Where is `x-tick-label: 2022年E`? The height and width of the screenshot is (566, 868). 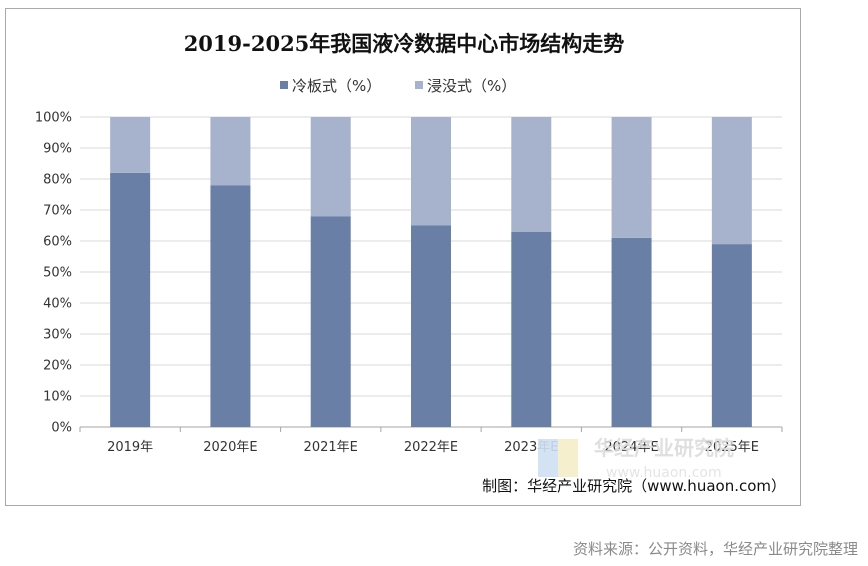 x-tick-label: 2022年E is located at coordinates (431, 447).